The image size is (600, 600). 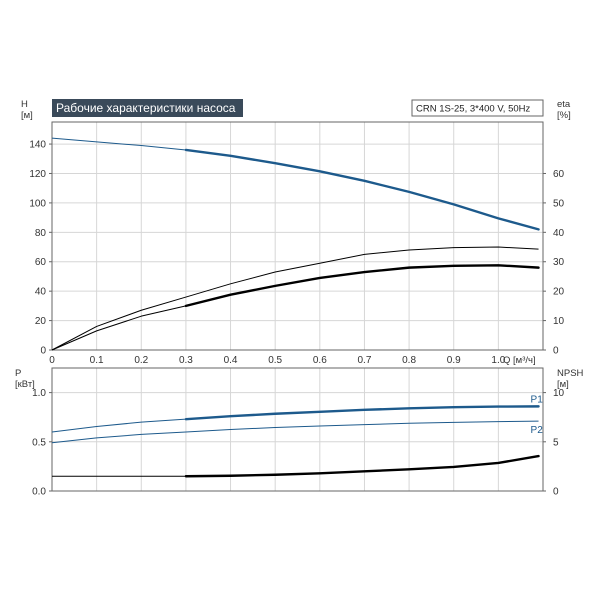 What do you see at coordinates (141, 360) in the screenshot?
I see `x-tick-label: 0.2` at bounding box center [141, 360].